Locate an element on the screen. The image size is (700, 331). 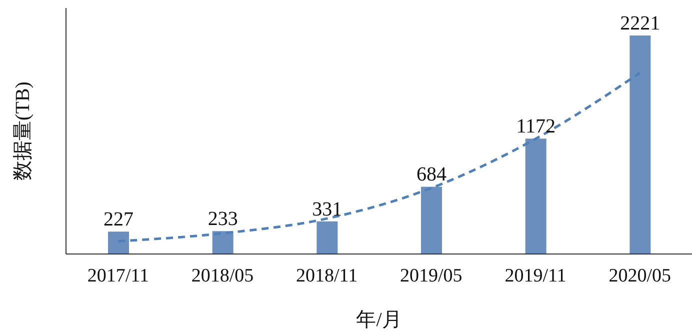
data-label: 233 is located at coordinates (223, 219).